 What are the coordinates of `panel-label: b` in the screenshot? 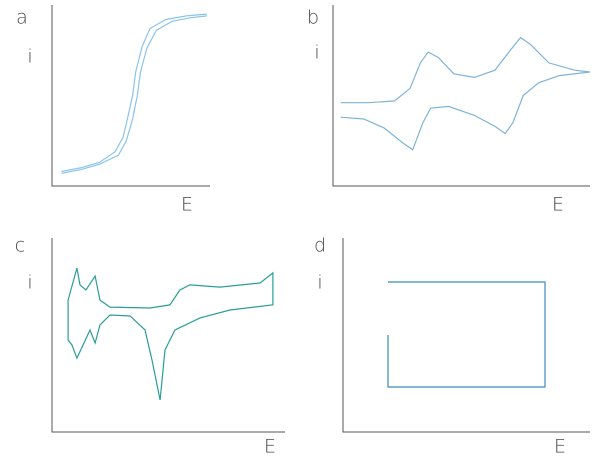 It's located at (313, 18).